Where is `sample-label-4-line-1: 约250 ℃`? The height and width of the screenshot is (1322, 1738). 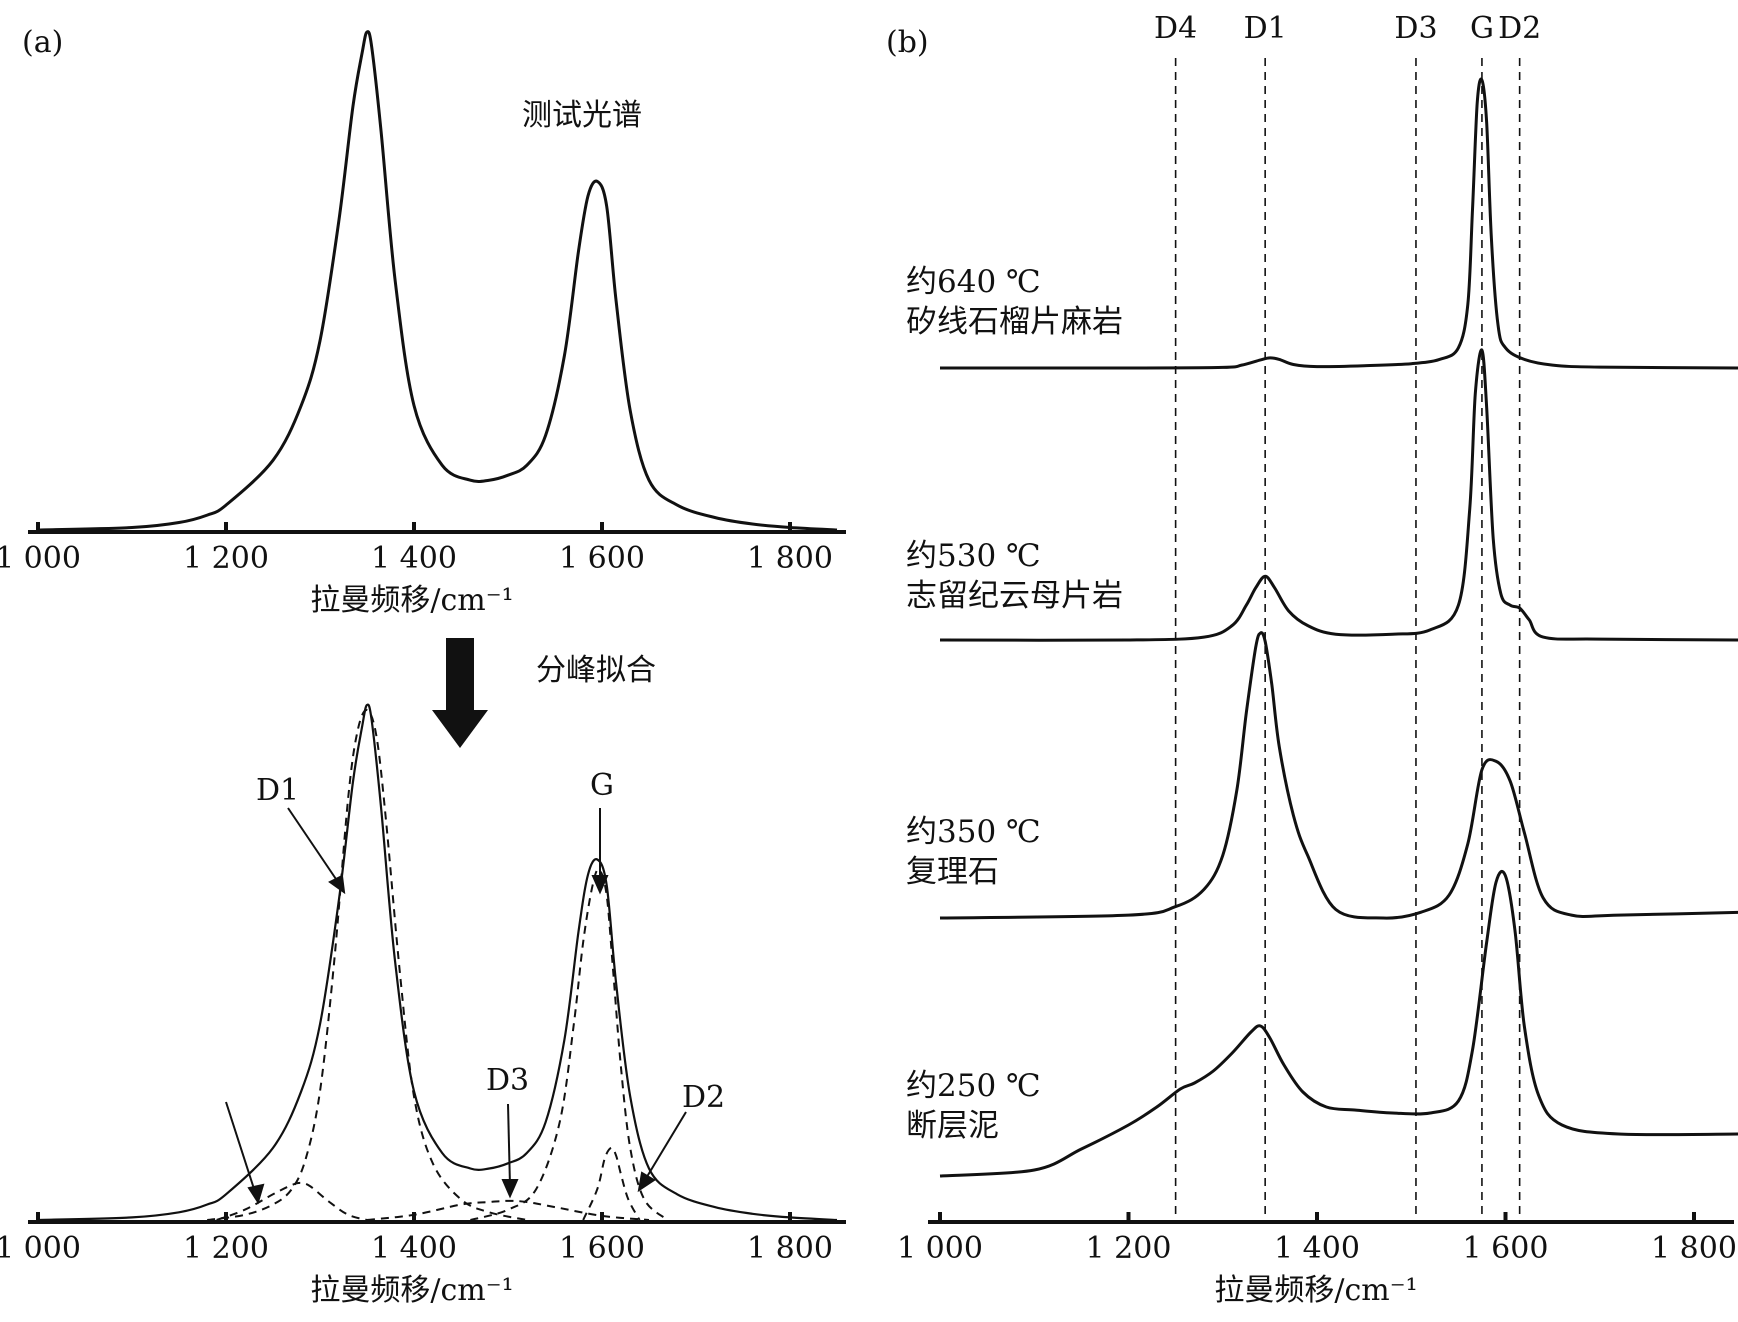 sample-label-4-line-1: 约250 ℃ is located at coordinates (973, 1086).